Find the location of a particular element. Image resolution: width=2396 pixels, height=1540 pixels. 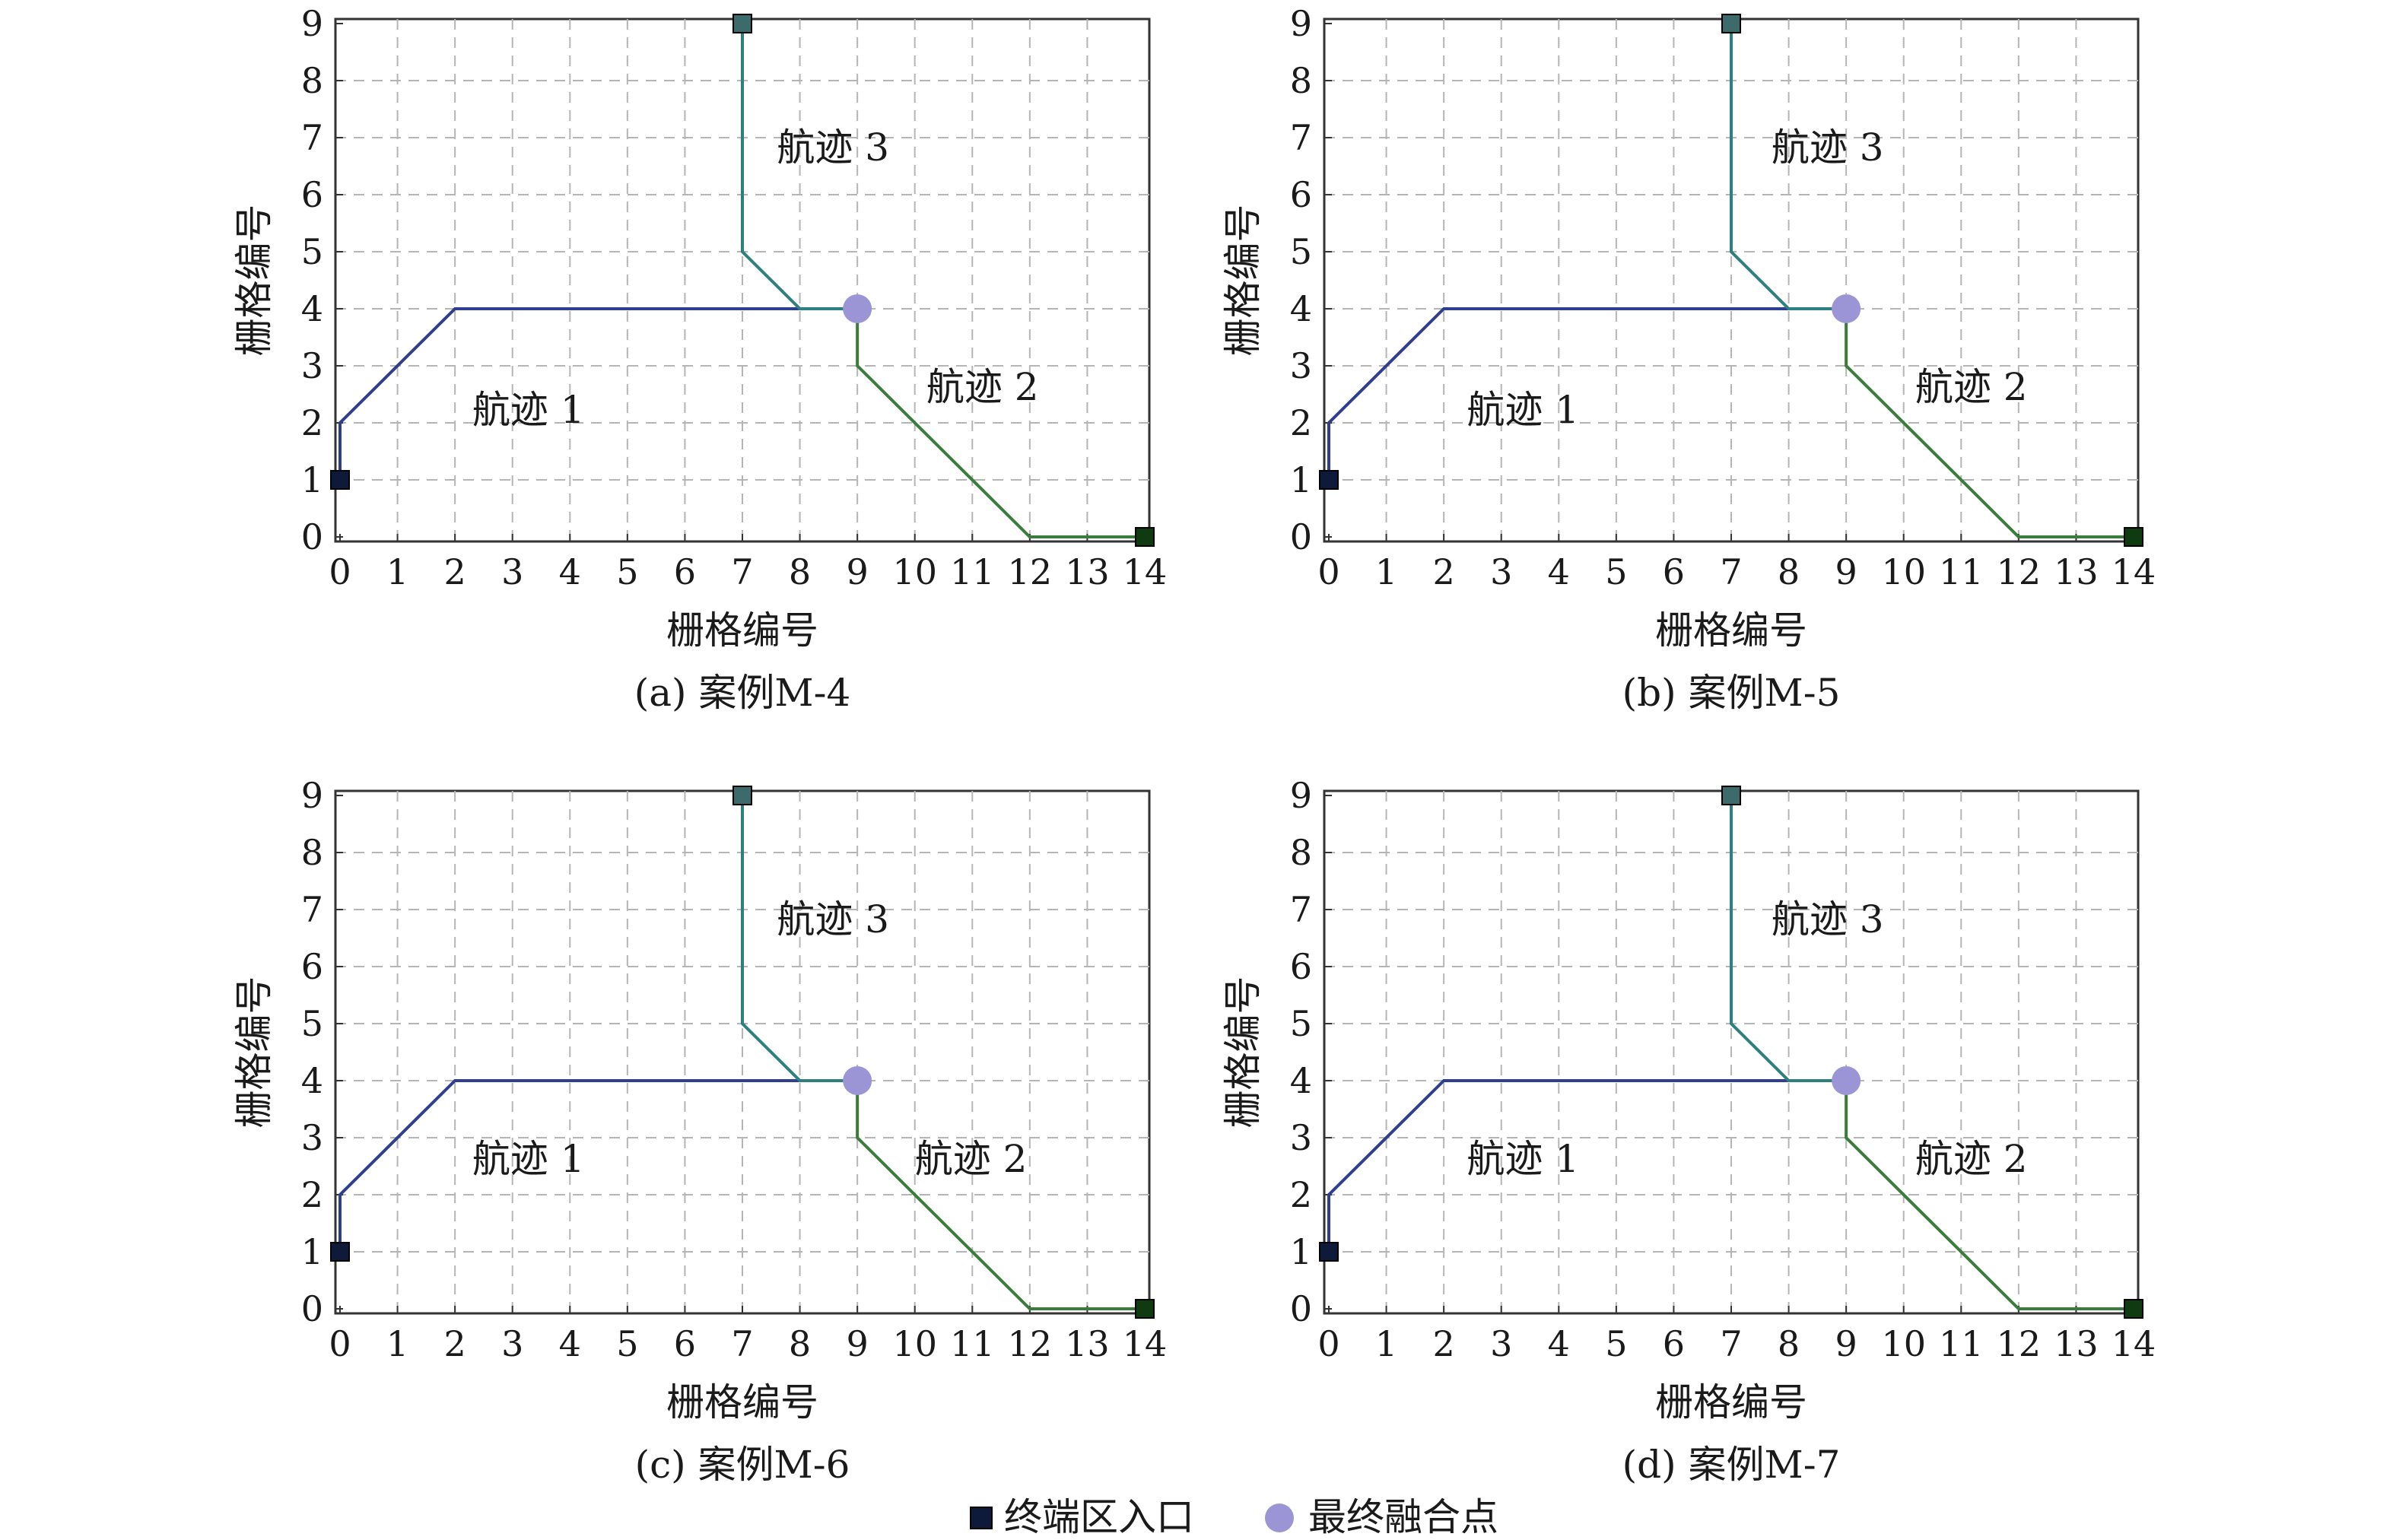

panel-caption: (a) 案例M-4 is located at coordinates (743, 693).